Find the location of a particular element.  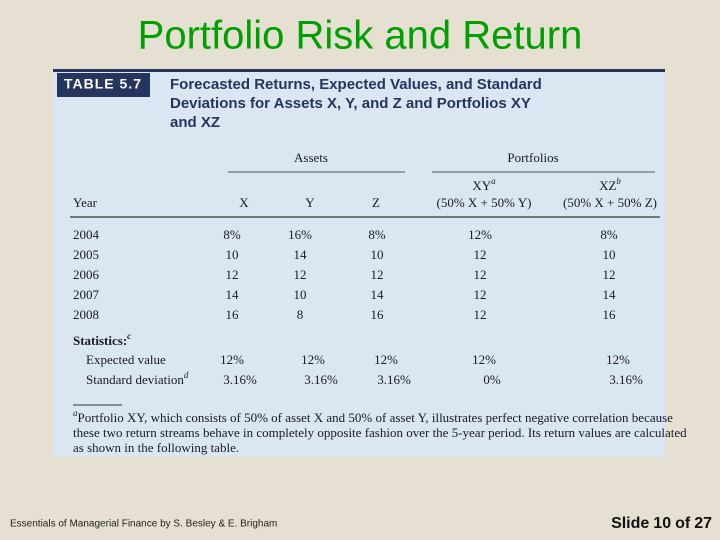

row-year: 2006 is located at coordinates (86, 274).